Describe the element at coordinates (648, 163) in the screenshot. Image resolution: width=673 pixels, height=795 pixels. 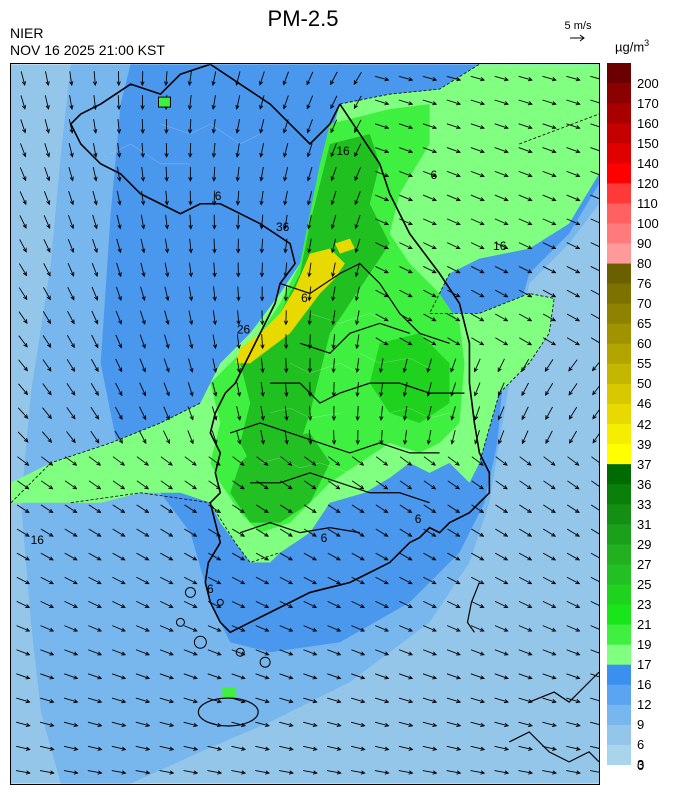
I see `legend-tick: 140` at that location.